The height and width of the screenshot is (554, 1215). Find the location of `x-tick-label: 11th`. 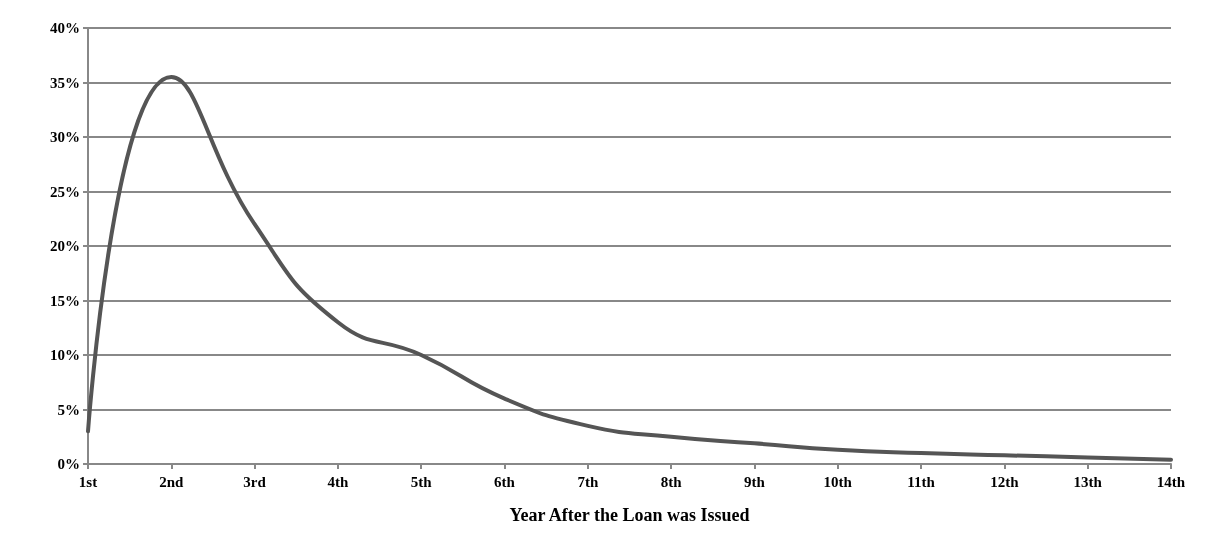

x-tick-label: 11th is located at coordinates (921, 481).